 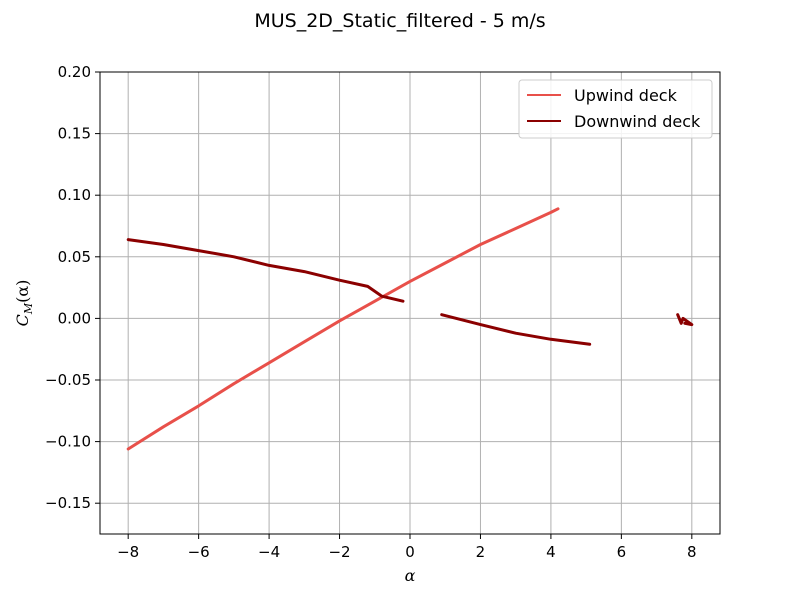 I want to click on x-tick-label: 2, so click(x=481, y=552).